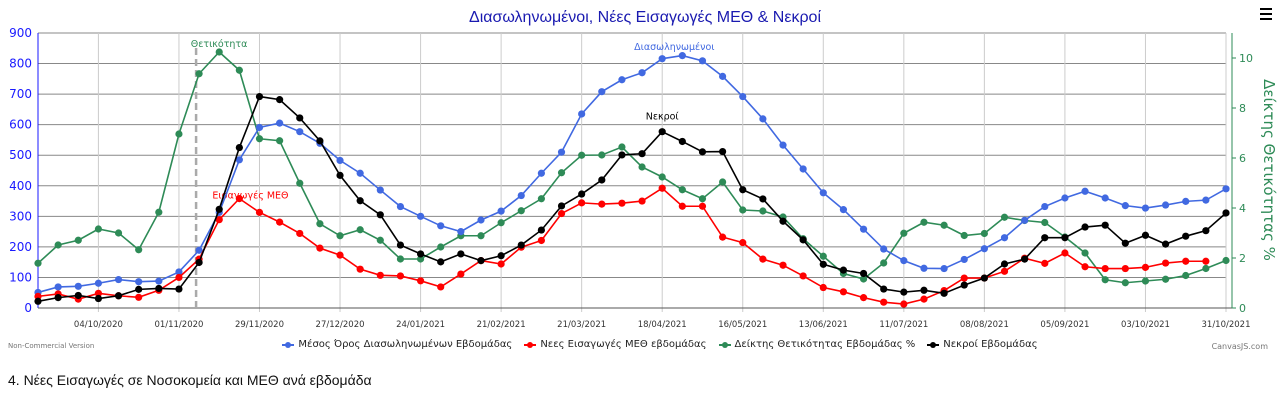 The height and width of the screenshot is (407, 1280). Describe the element at coordinates (1242, 308) in the screenshot. I see `y2-tick-label: 0` at that location.